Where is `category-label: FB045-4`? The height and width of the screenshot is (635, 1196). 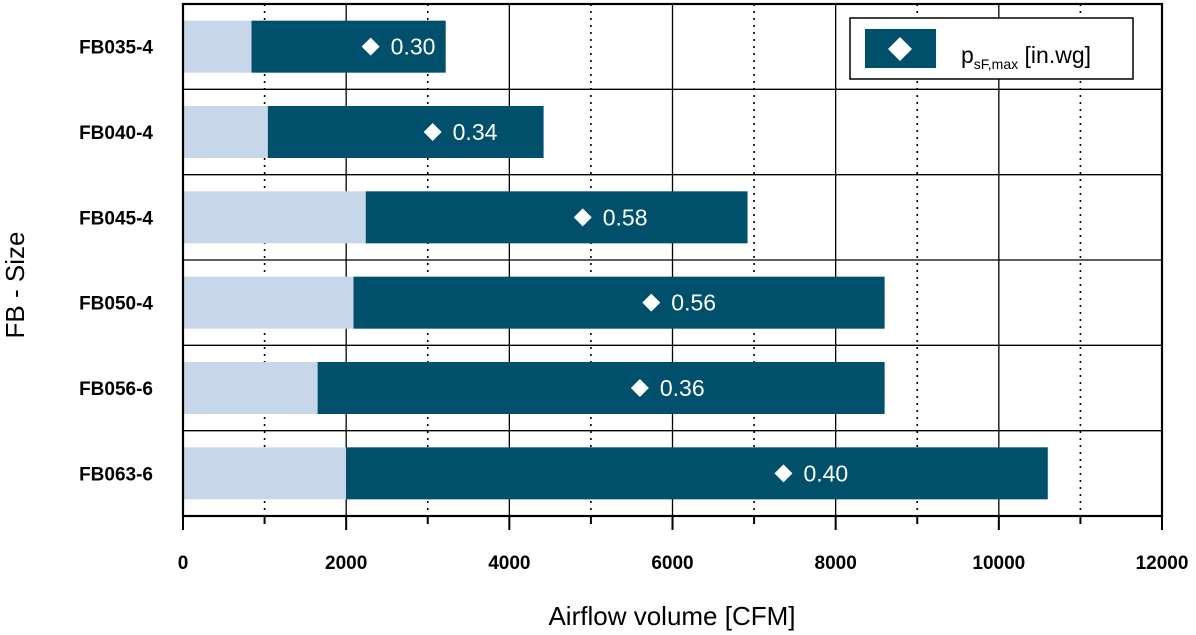 category-label: FB045-4 is located at coordinates (116, 218).